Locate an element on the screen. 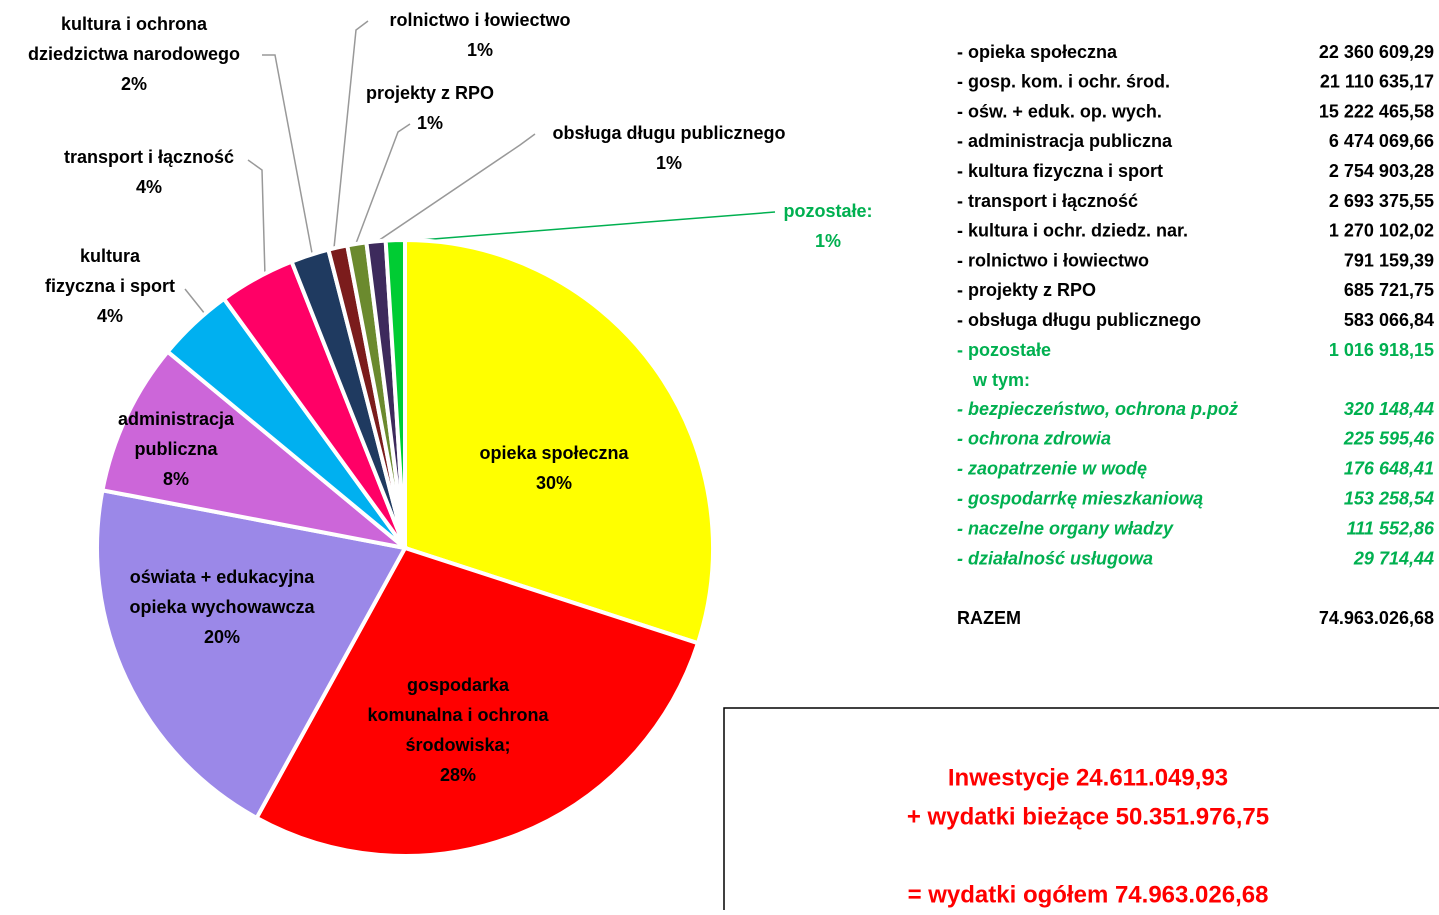 The width and height of the screenshot is (1439, 915). subrow-label: - zaopatrzenie w wodę is located at coordinates (1052, 469).